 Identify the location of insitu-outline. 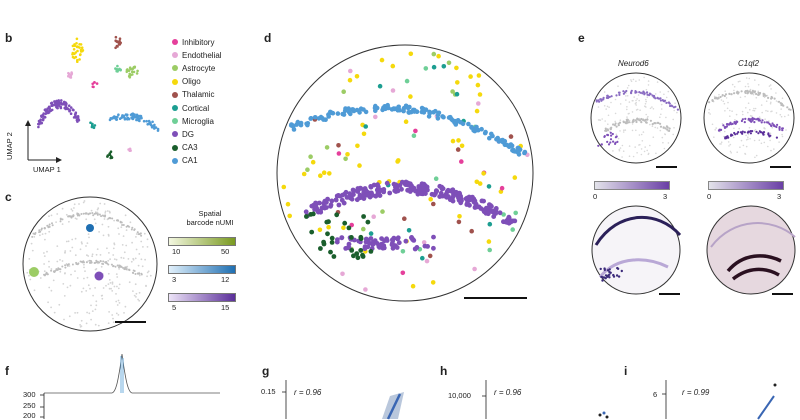
(751, 250).